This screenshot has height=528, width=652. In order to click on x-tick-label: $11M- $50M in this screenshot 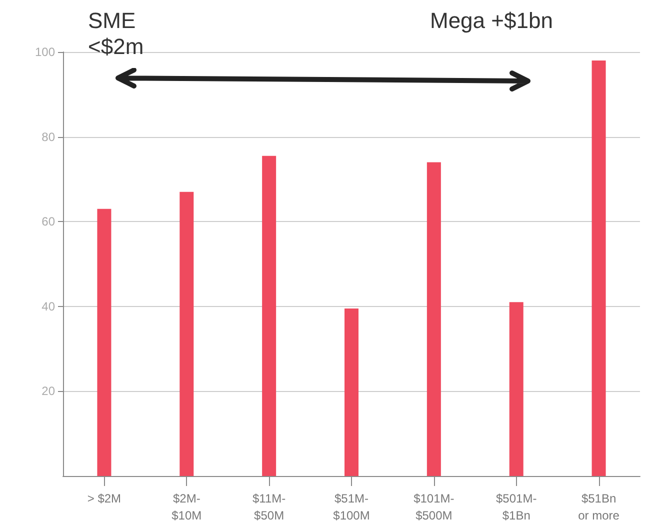, I will do `click(269, 507)`.